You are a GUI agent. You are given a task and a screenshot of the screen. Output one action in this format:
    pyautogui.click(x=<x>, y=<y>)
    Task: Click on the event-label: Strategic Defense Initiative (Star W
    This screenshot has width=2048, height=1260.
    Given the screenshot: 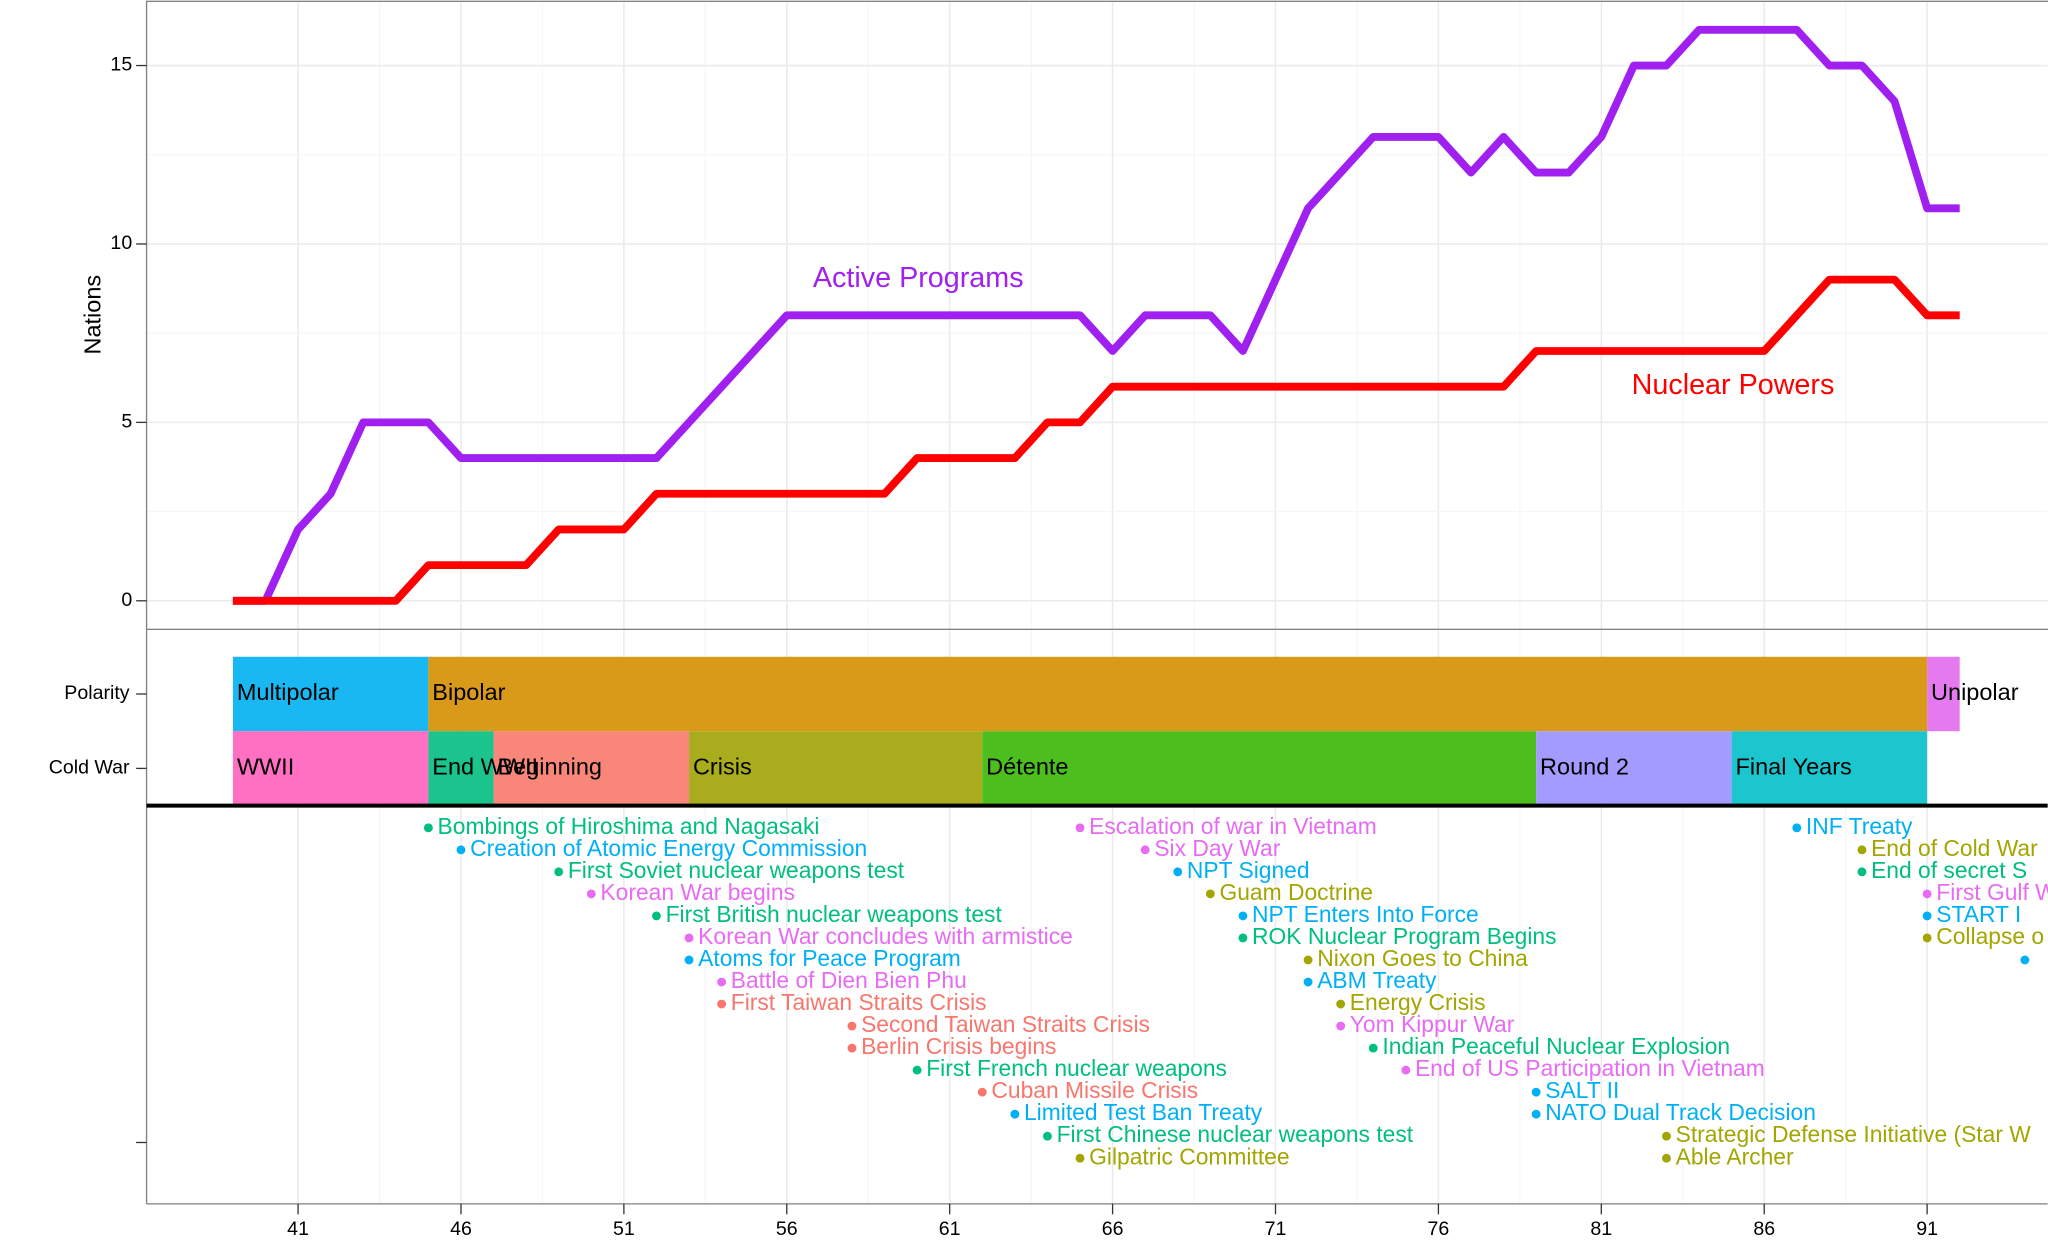 What is the action you would take?
    pyautogui.click(x=1854, y=1134)
    